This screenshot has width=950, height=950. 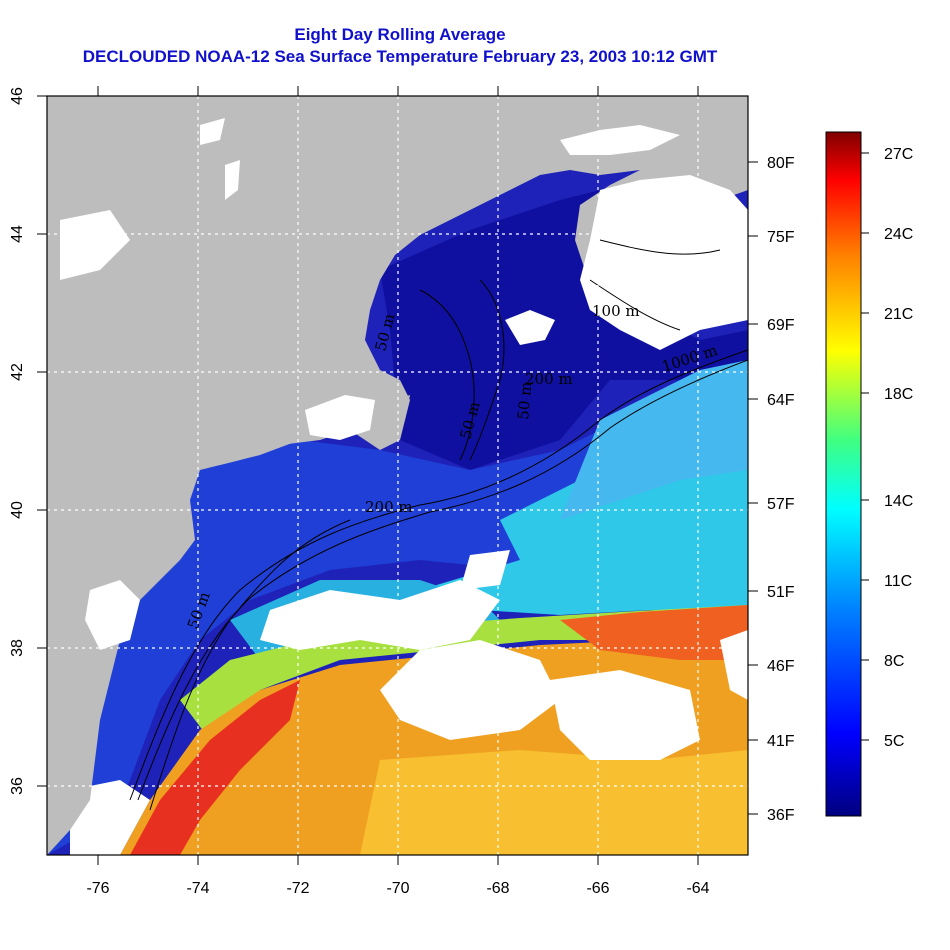 I want to click on colorbar-gradient, so click(x=843, y=474).